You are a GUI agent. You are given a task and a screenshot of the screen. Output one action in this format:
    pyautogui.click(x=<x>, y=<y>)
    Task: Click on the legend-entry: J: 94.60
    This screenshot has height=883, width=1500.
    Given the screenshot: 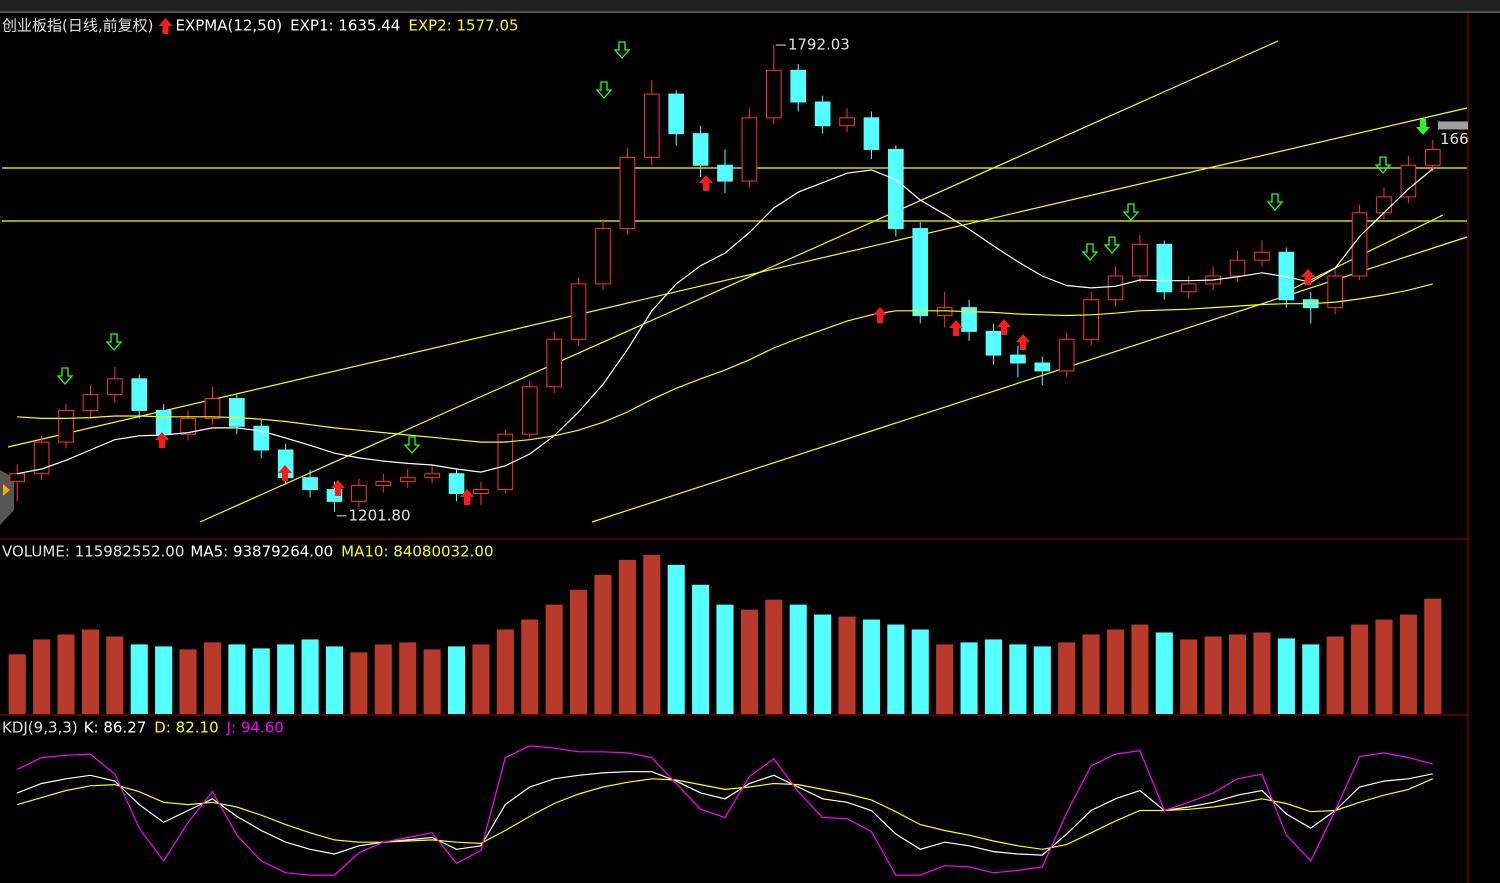 What is the action you would take?
    pyautogui.click(x=255, y=728)
    